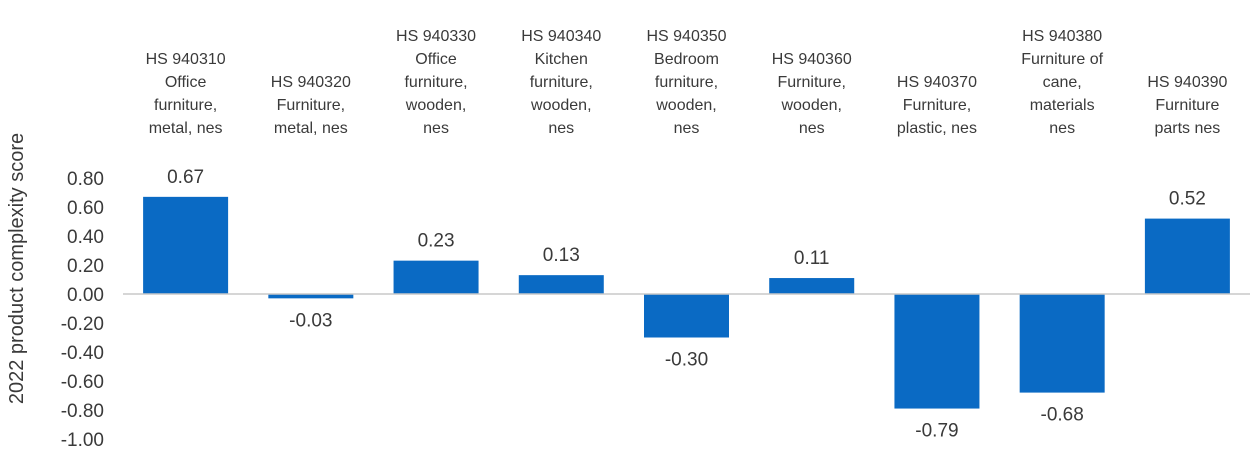 Image resolution: width=1252 pixels, height=454 pixels. Describe the element at coordinates (561, 255) in the screenshot. I see `data-label: 0.13` at that location.